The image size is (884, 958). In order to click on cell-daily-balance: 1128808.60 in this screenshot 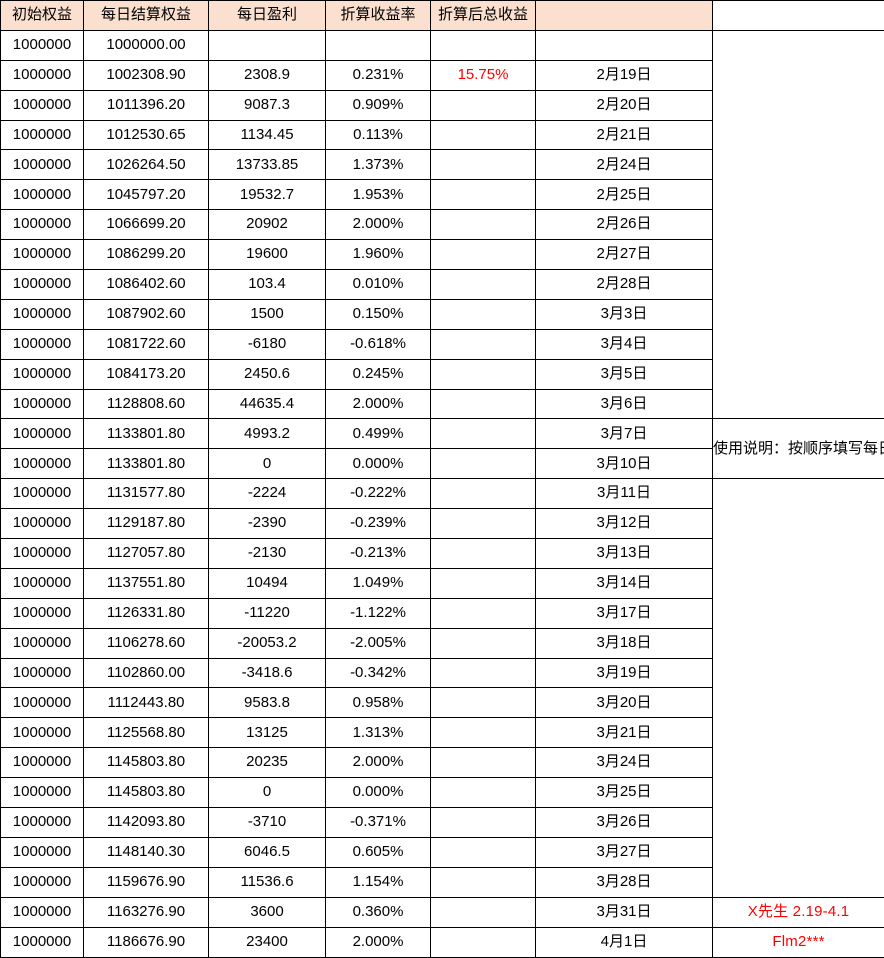, I will do `click(146, 404)`.